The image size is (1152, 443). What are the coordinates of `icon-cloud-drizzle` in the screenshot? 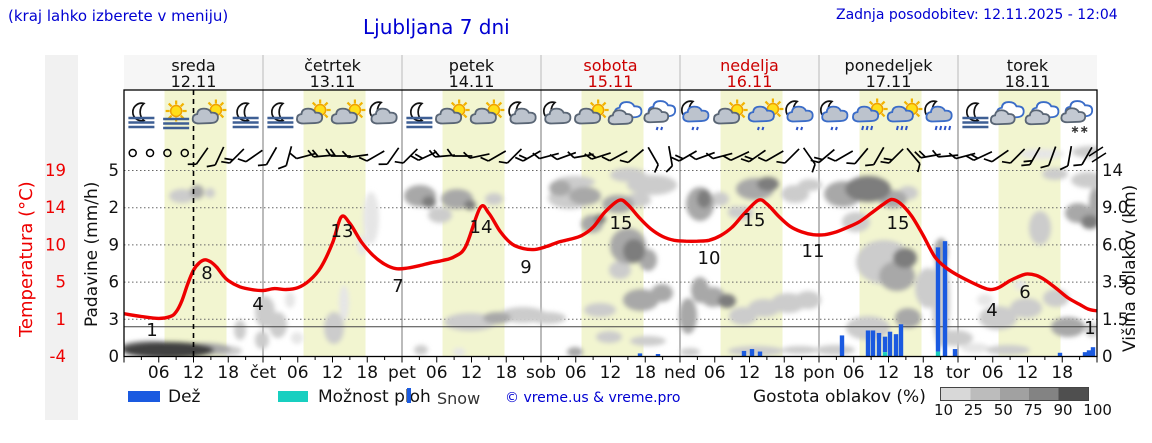 It's located at (660, 115).